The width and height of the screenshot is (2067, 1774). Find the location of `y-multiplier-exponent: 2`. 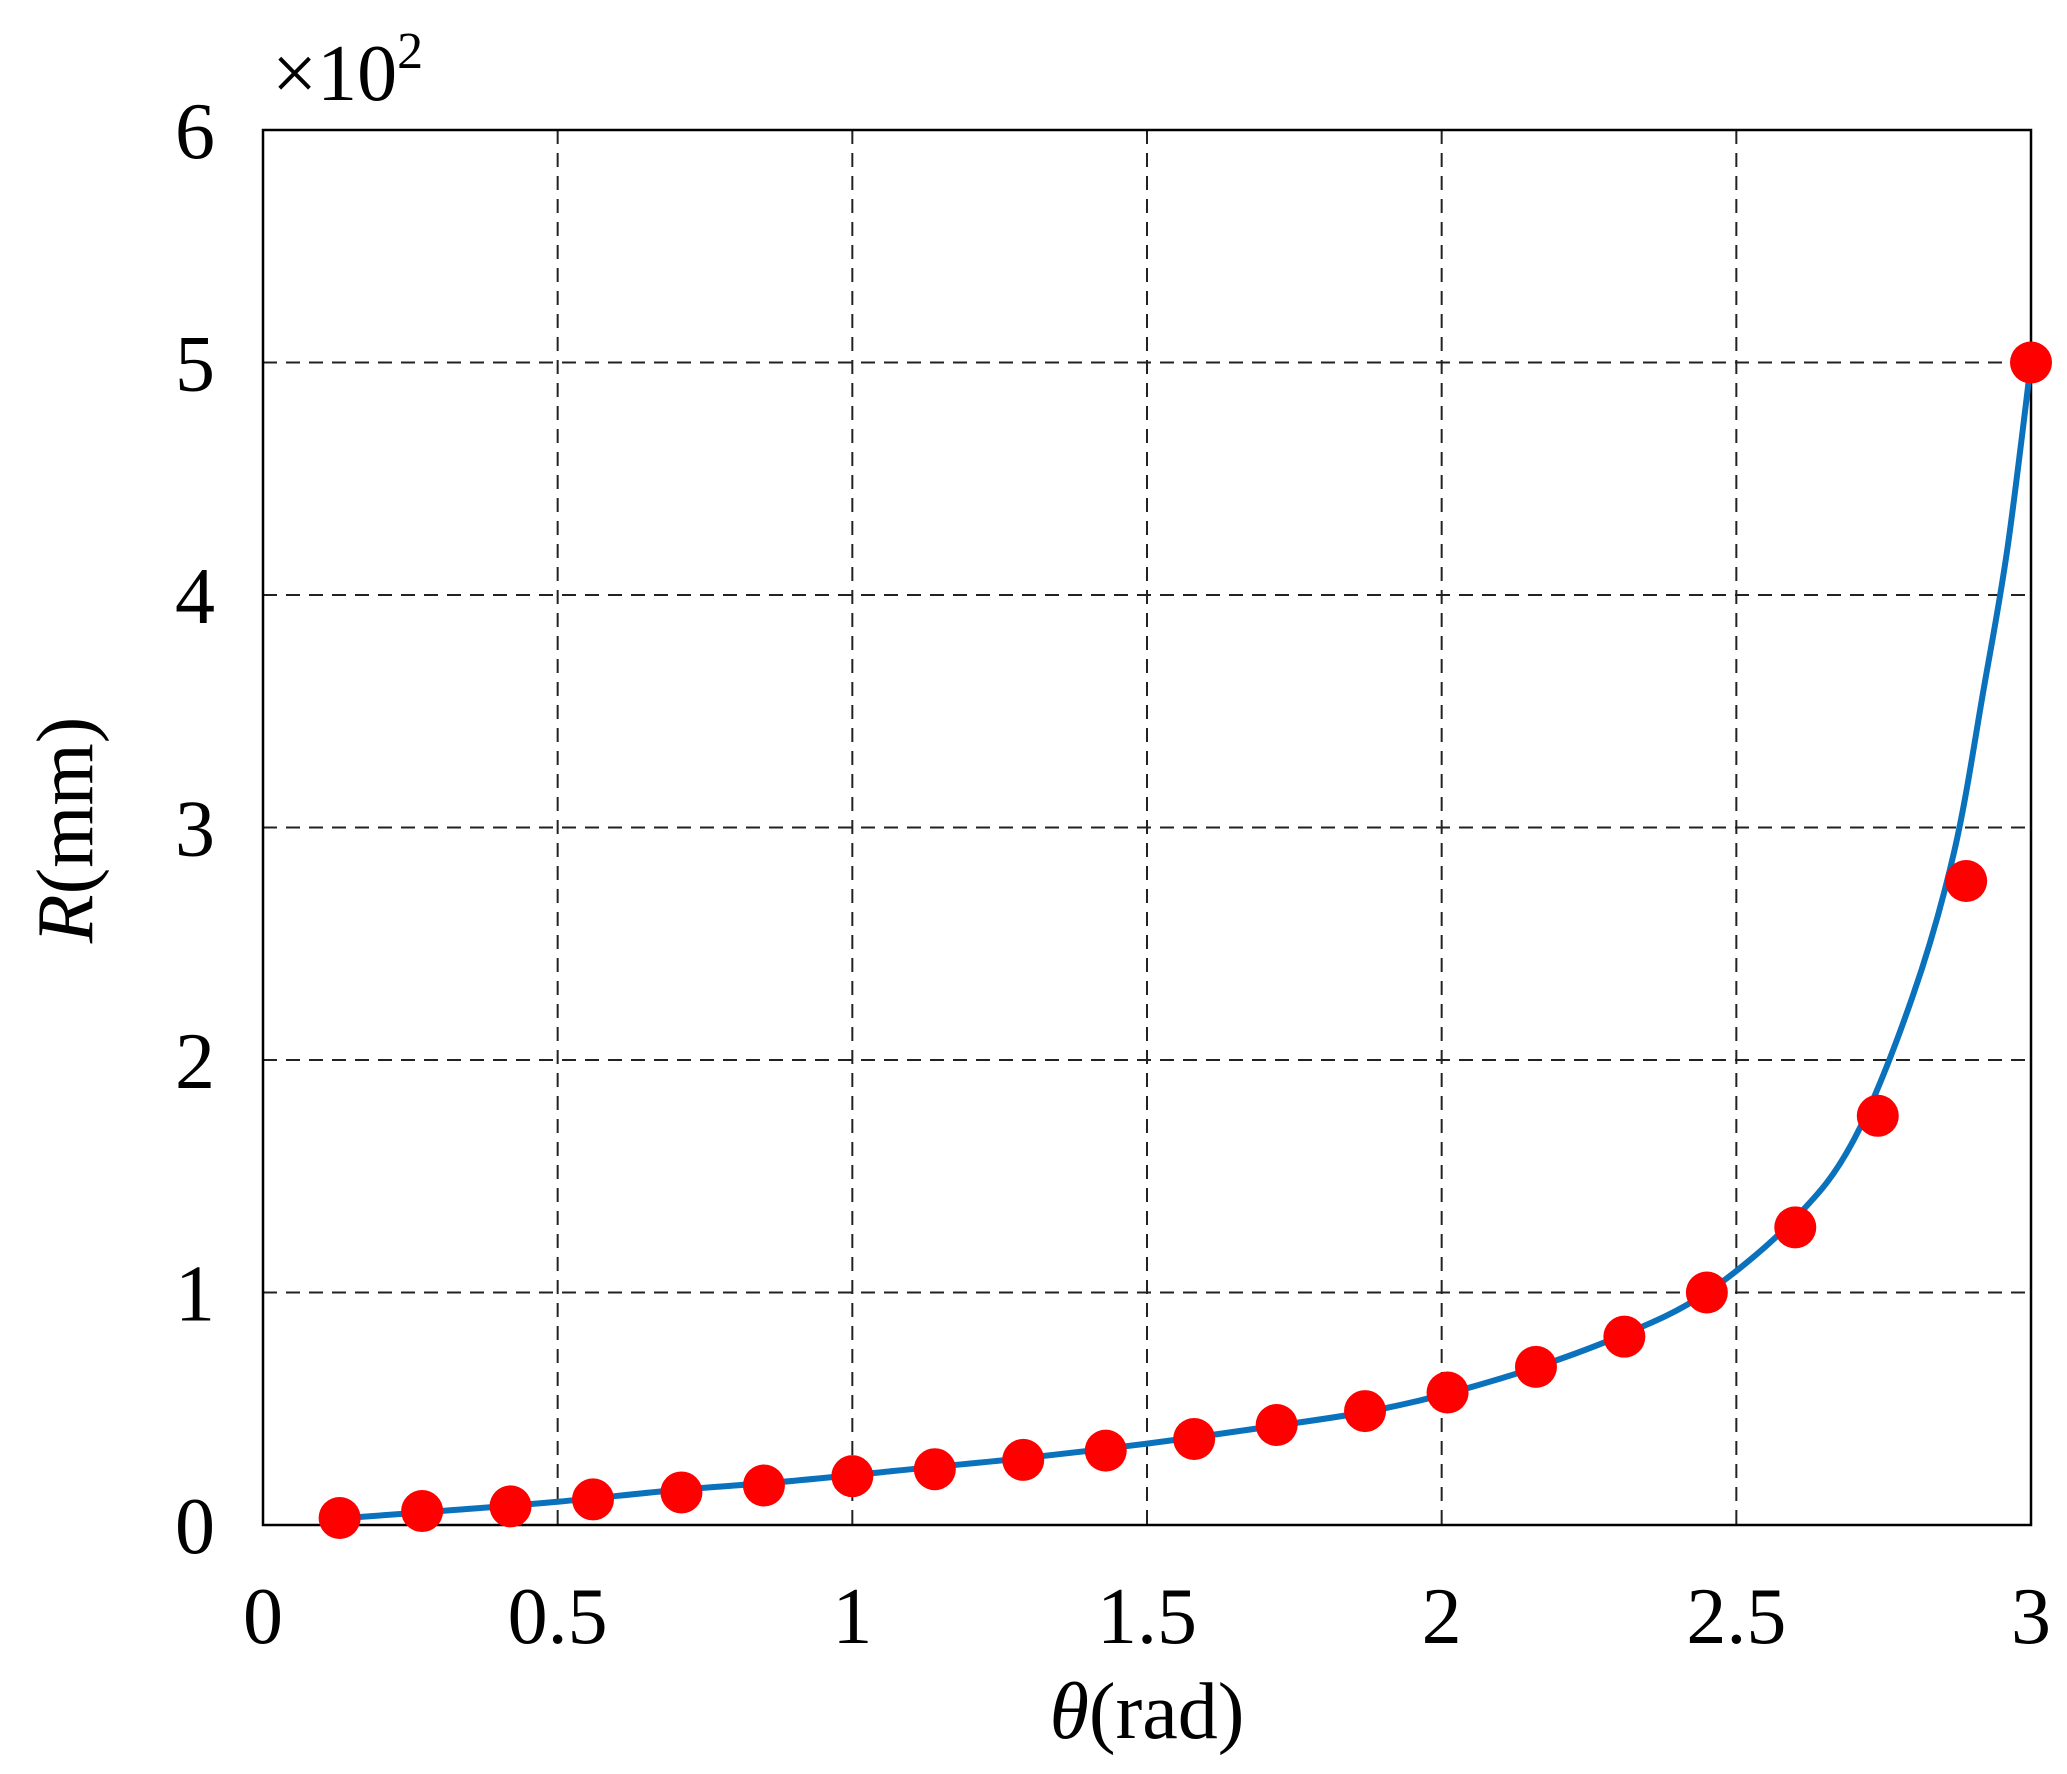

y-multiplier-exponent: 2 is located at coordinates (410, 51).